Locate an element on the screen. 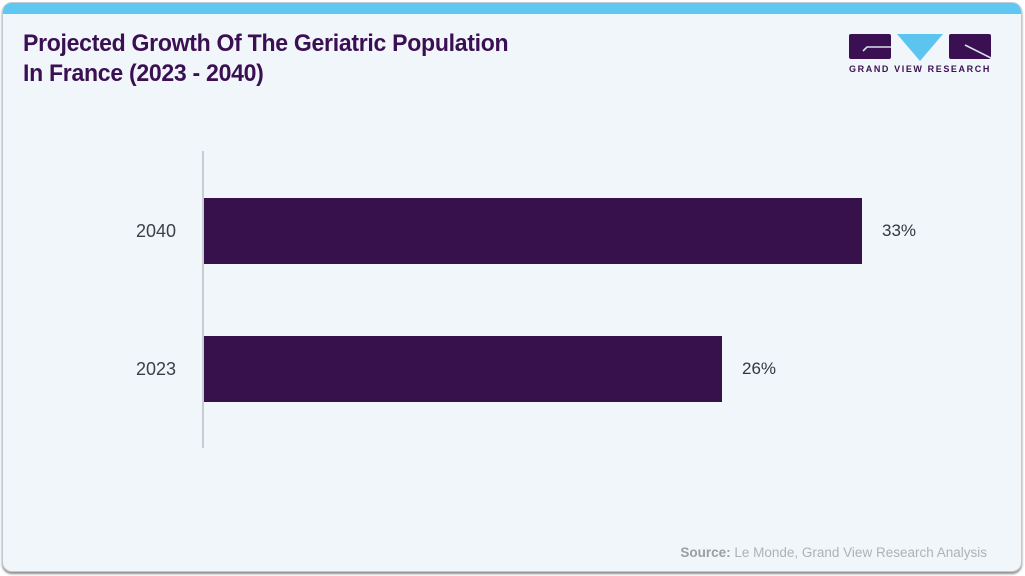 The width and height of the screenshot is (1025, 576). source-value: Le Monde, Grand View Research Analysis is located at coordinates (860, 552).